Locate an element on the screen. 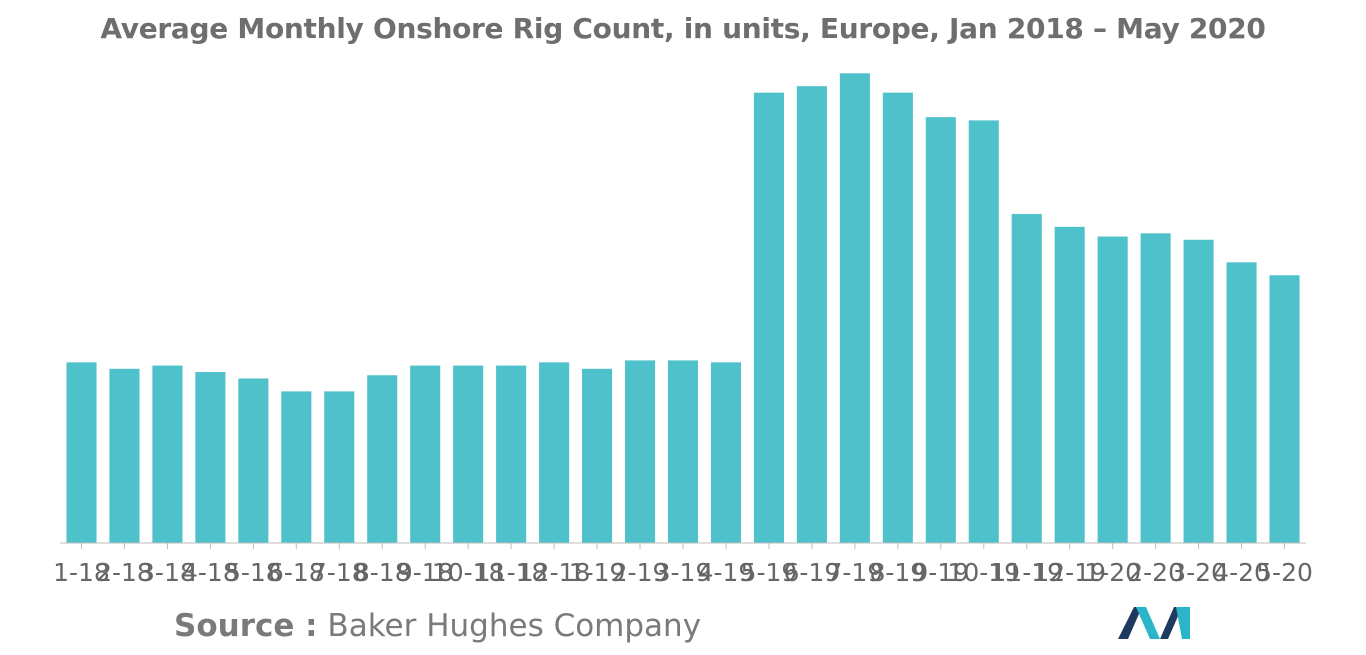  x-tick-label: 11-19 is located at coordinates (1026, 572).